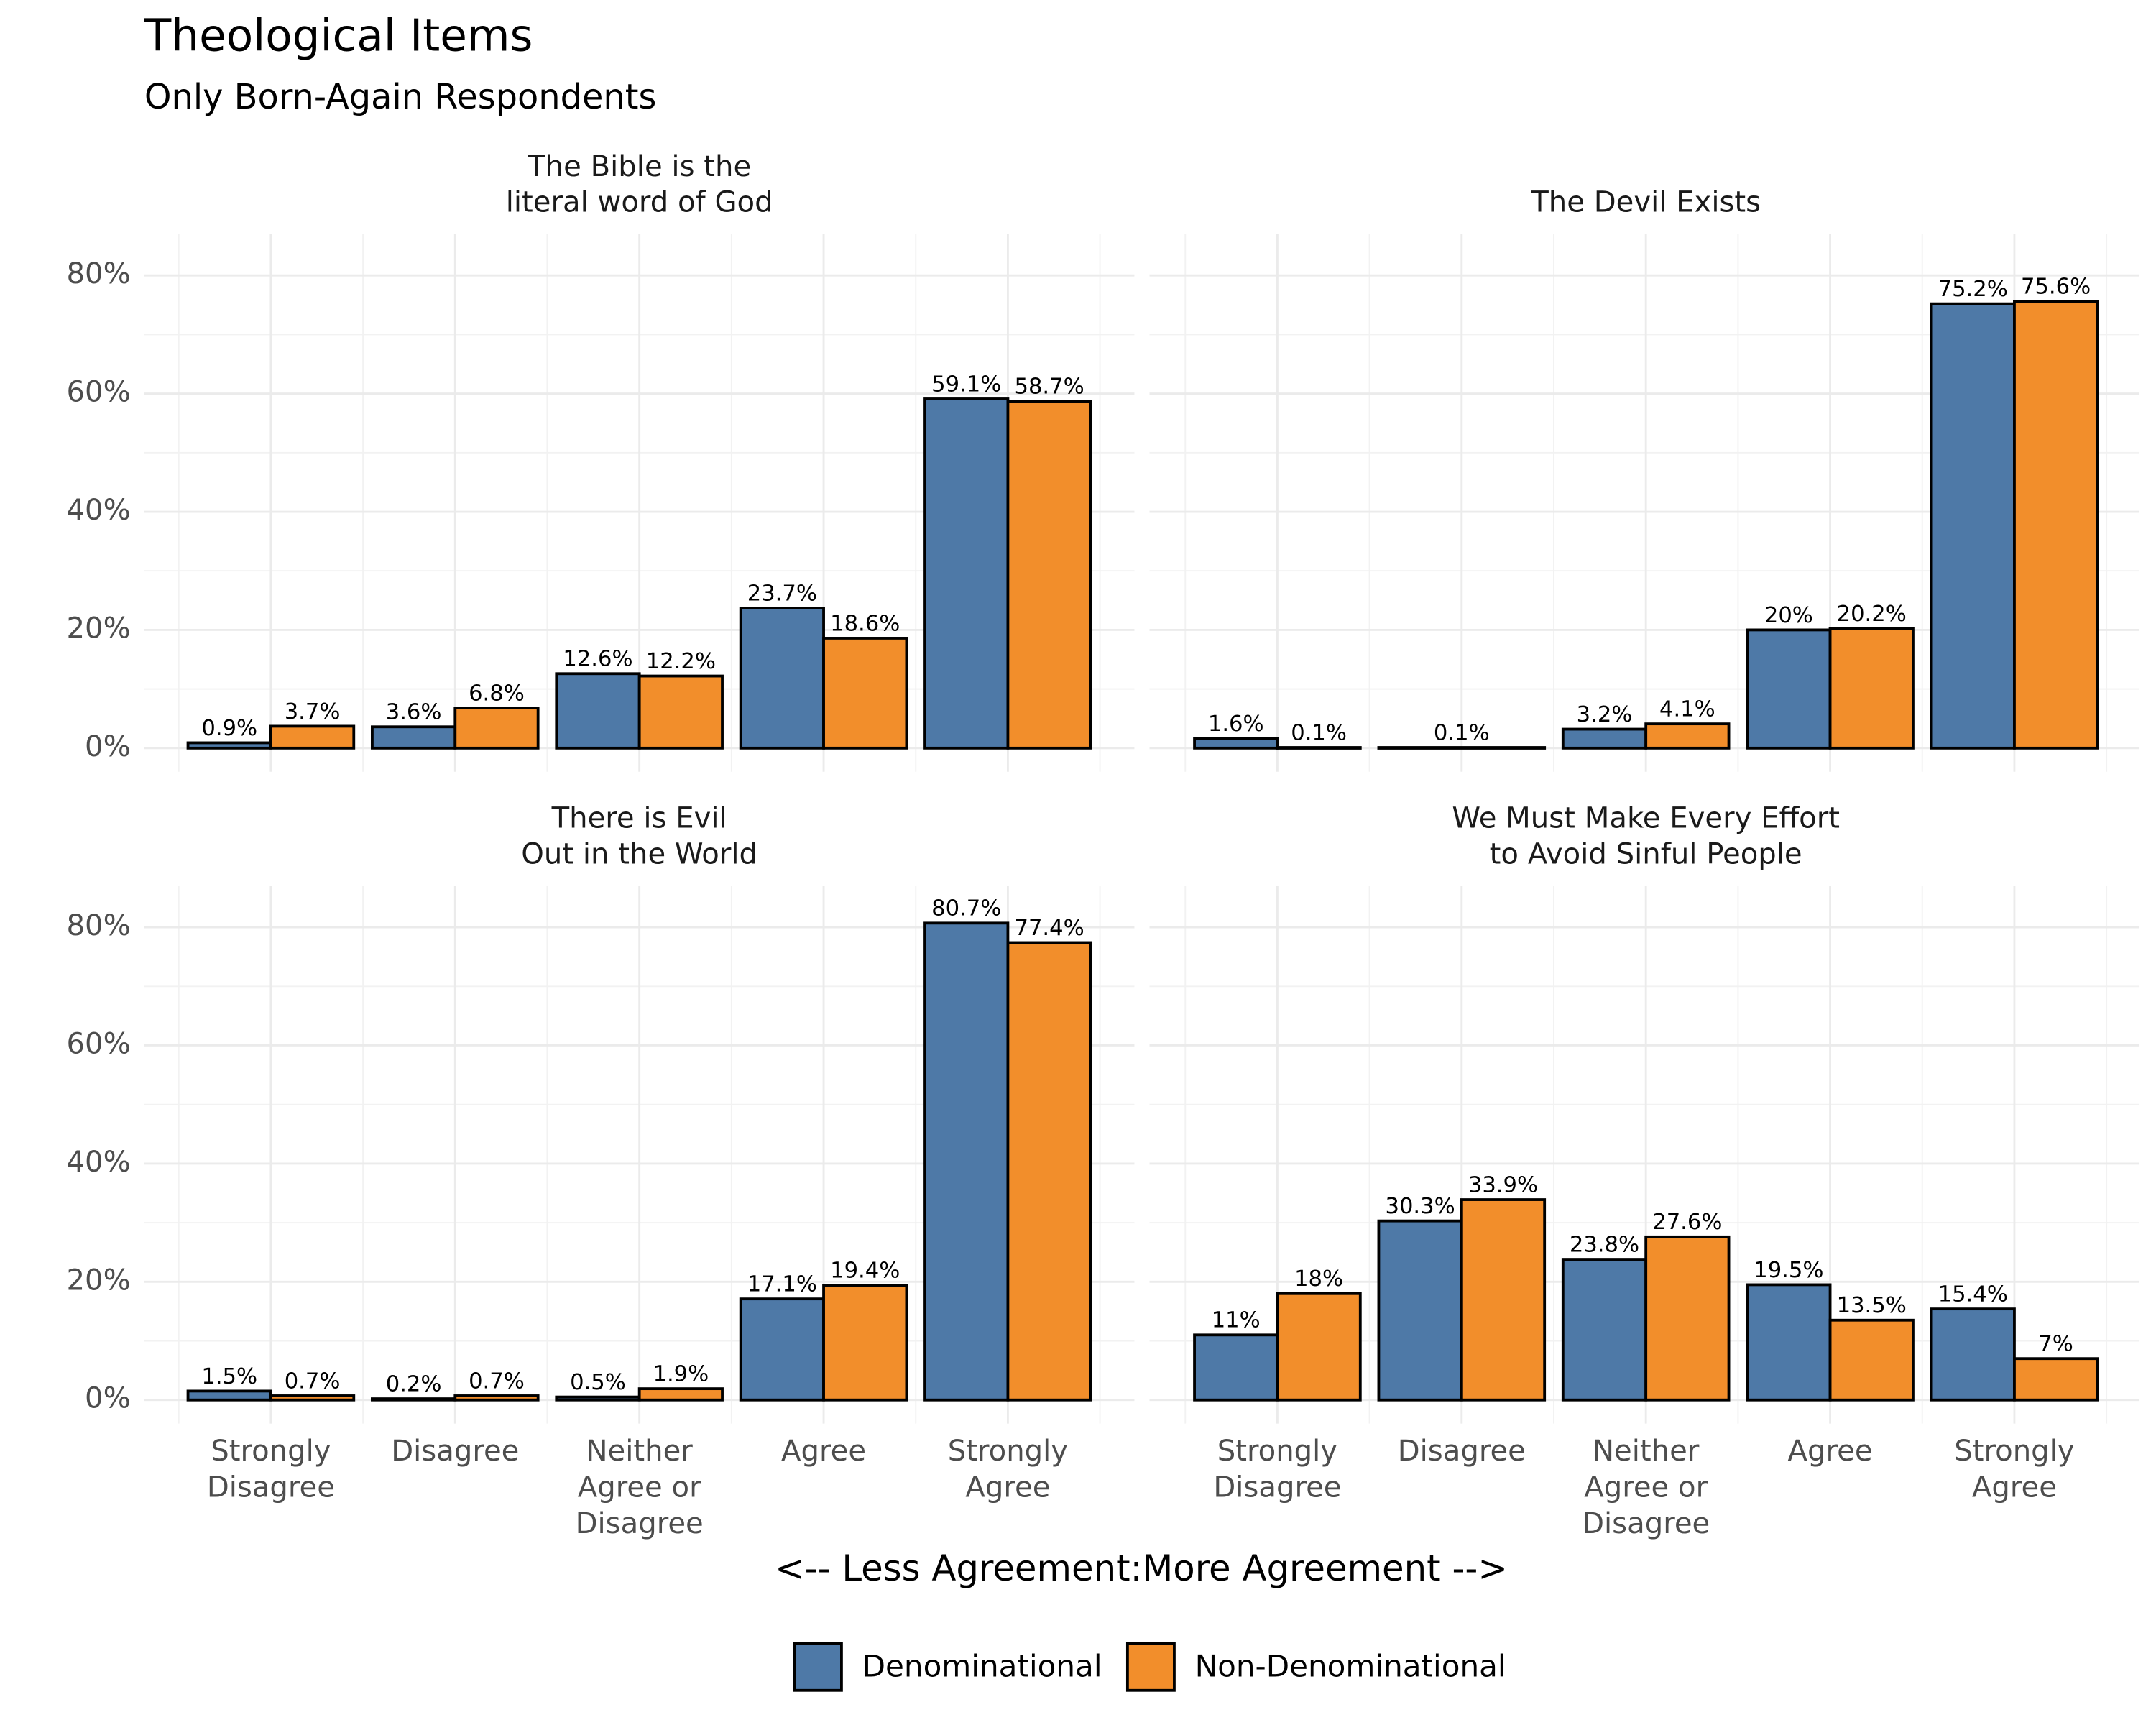 This screenshot has height=1725, width=2156. I want to click on value-label: 1.5%, so click(229, 1376).